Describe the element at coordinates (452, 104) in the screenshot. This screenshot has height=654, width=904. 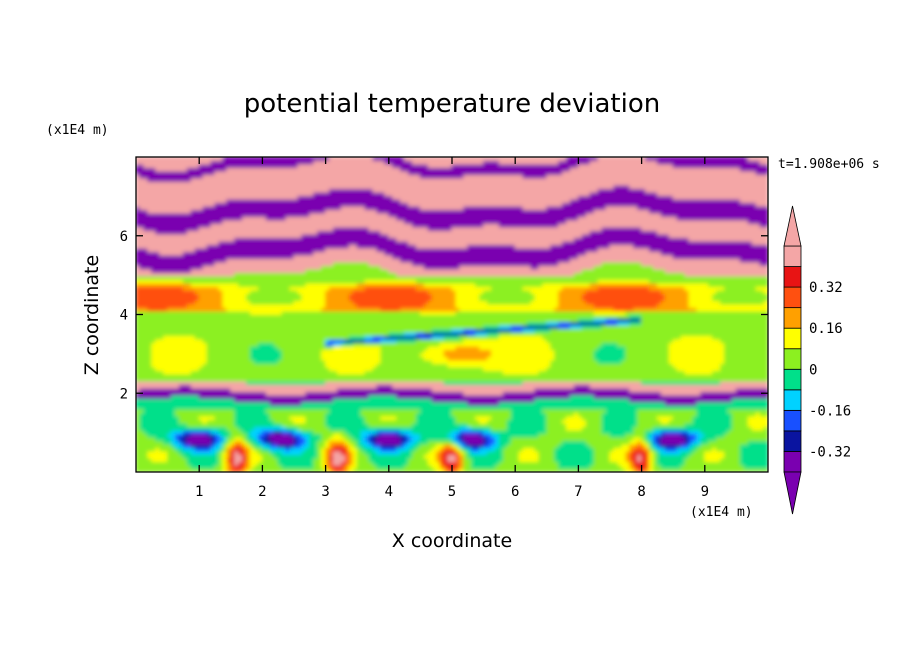
I see `chart-title: potential temperature deviation` at that location.